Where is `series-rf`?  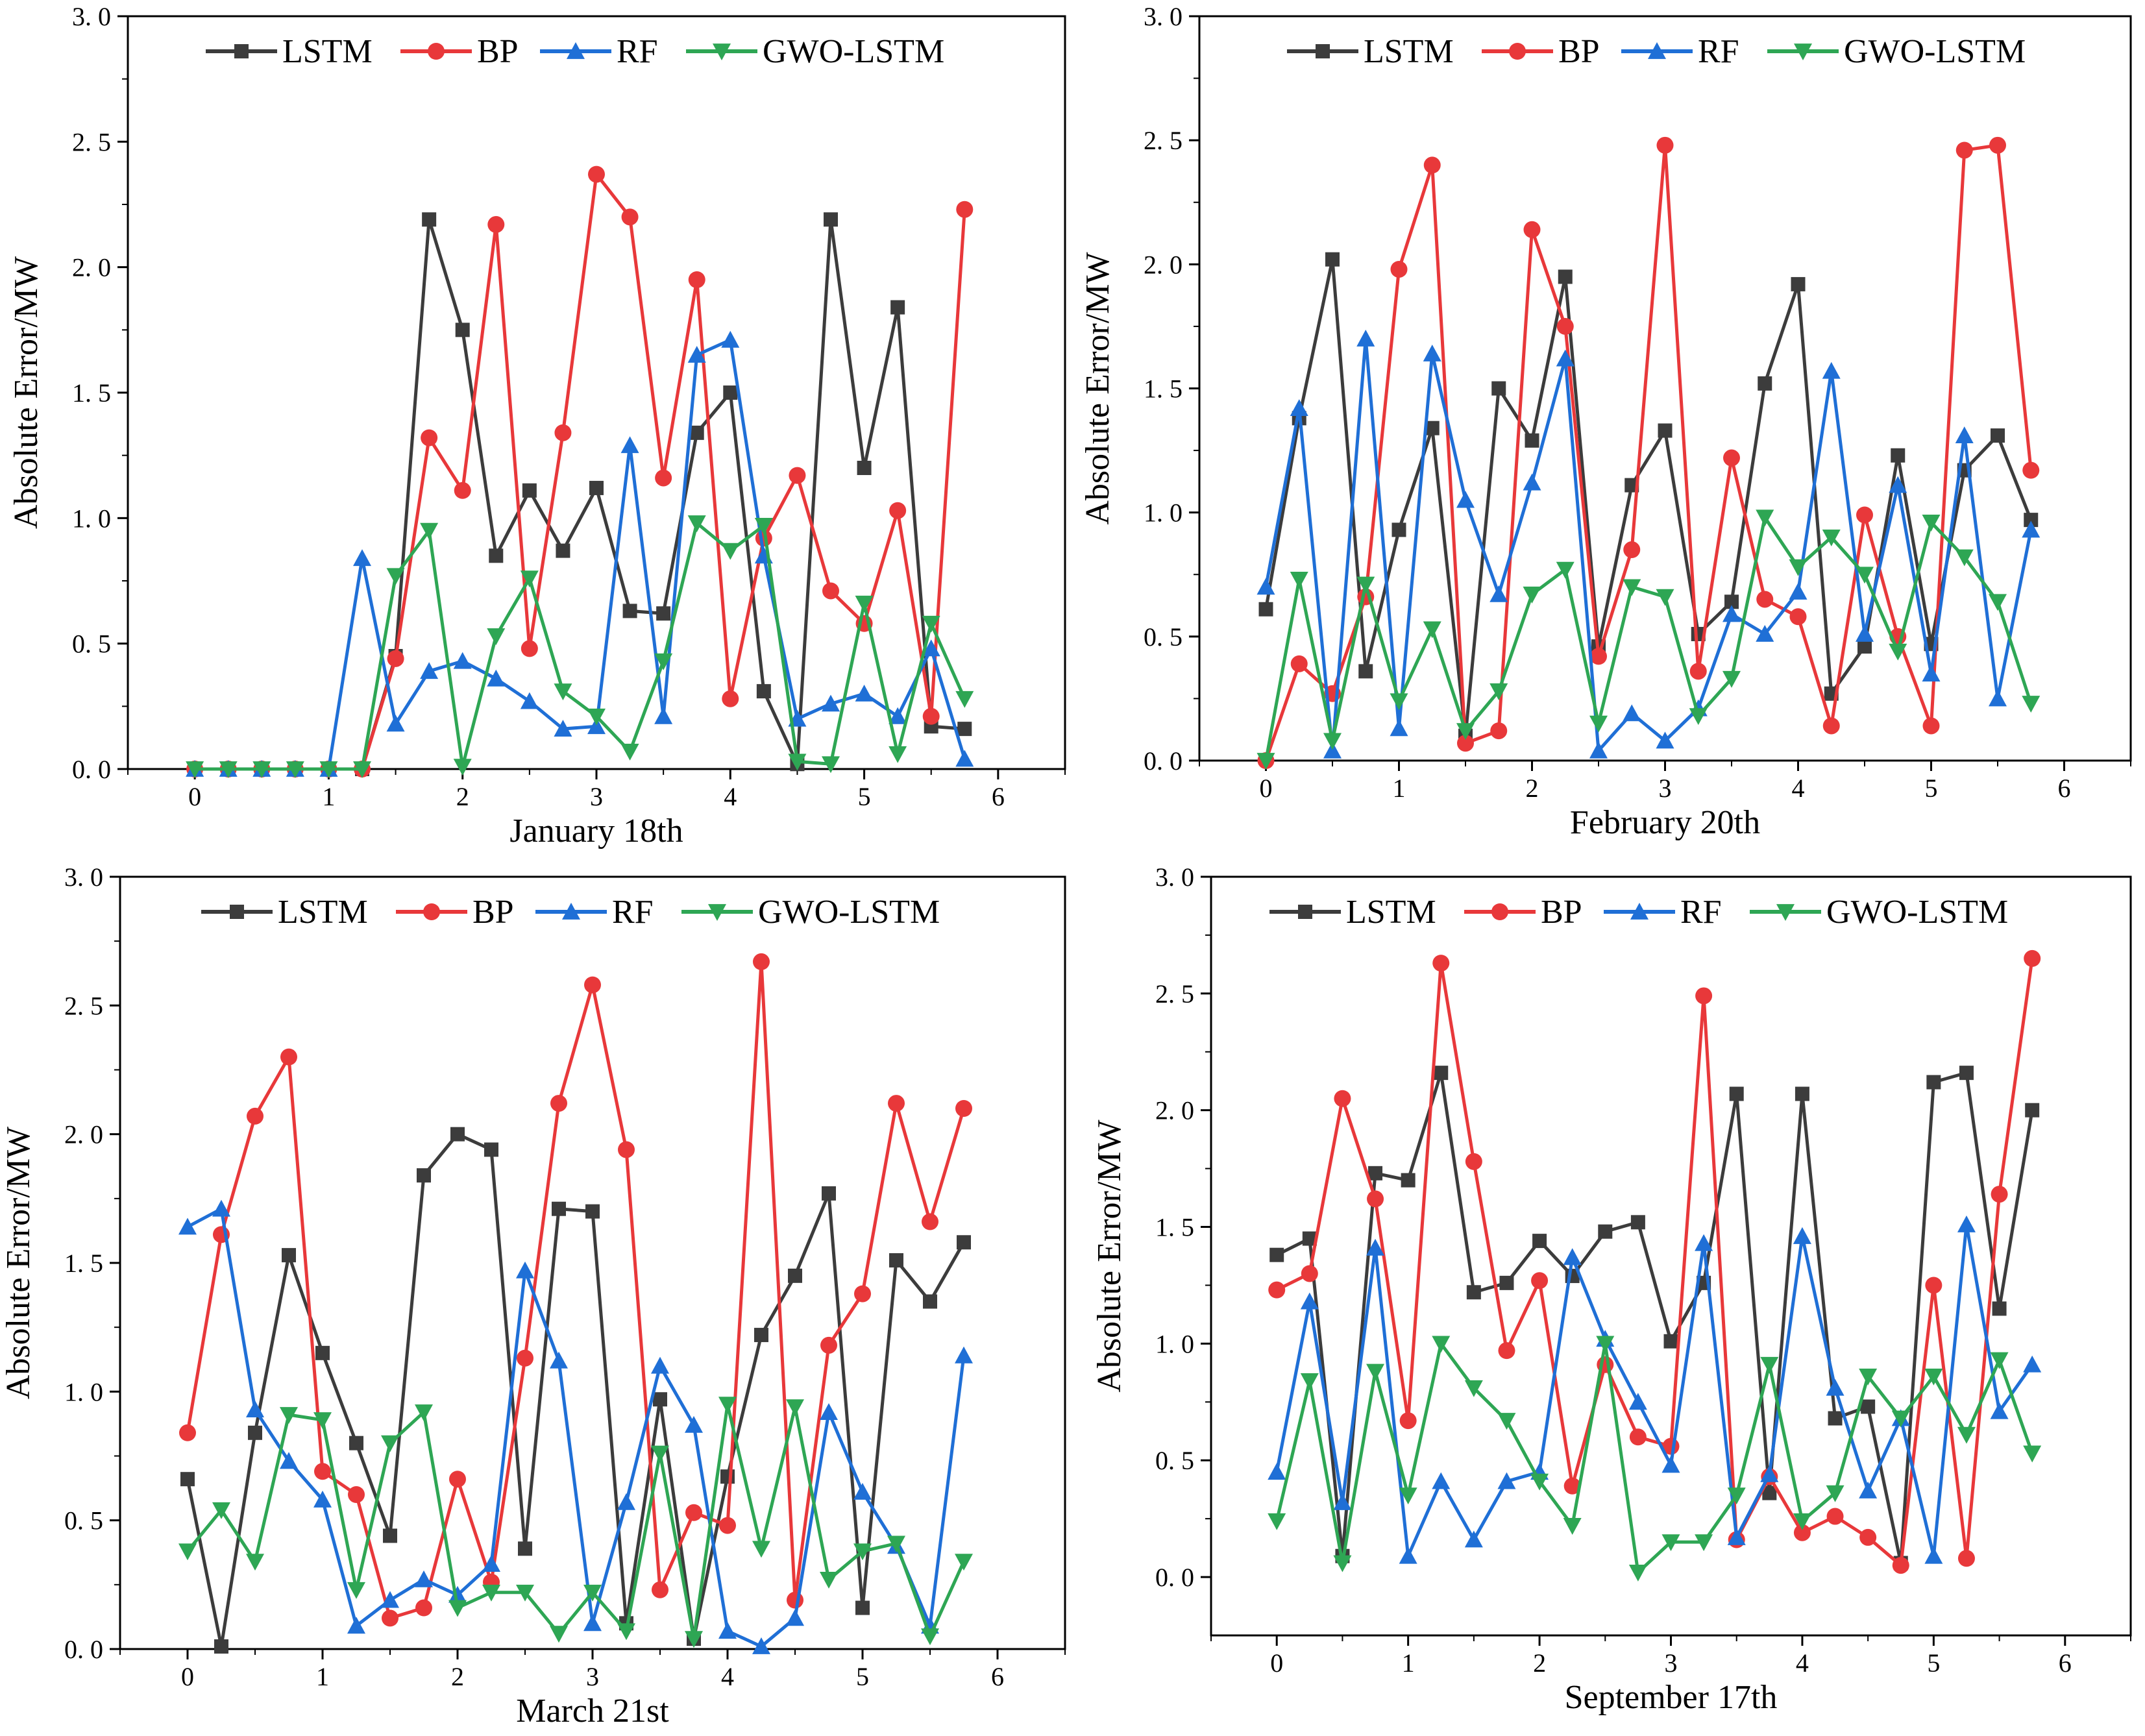 series-rf is located at coordinates (575, 1426).